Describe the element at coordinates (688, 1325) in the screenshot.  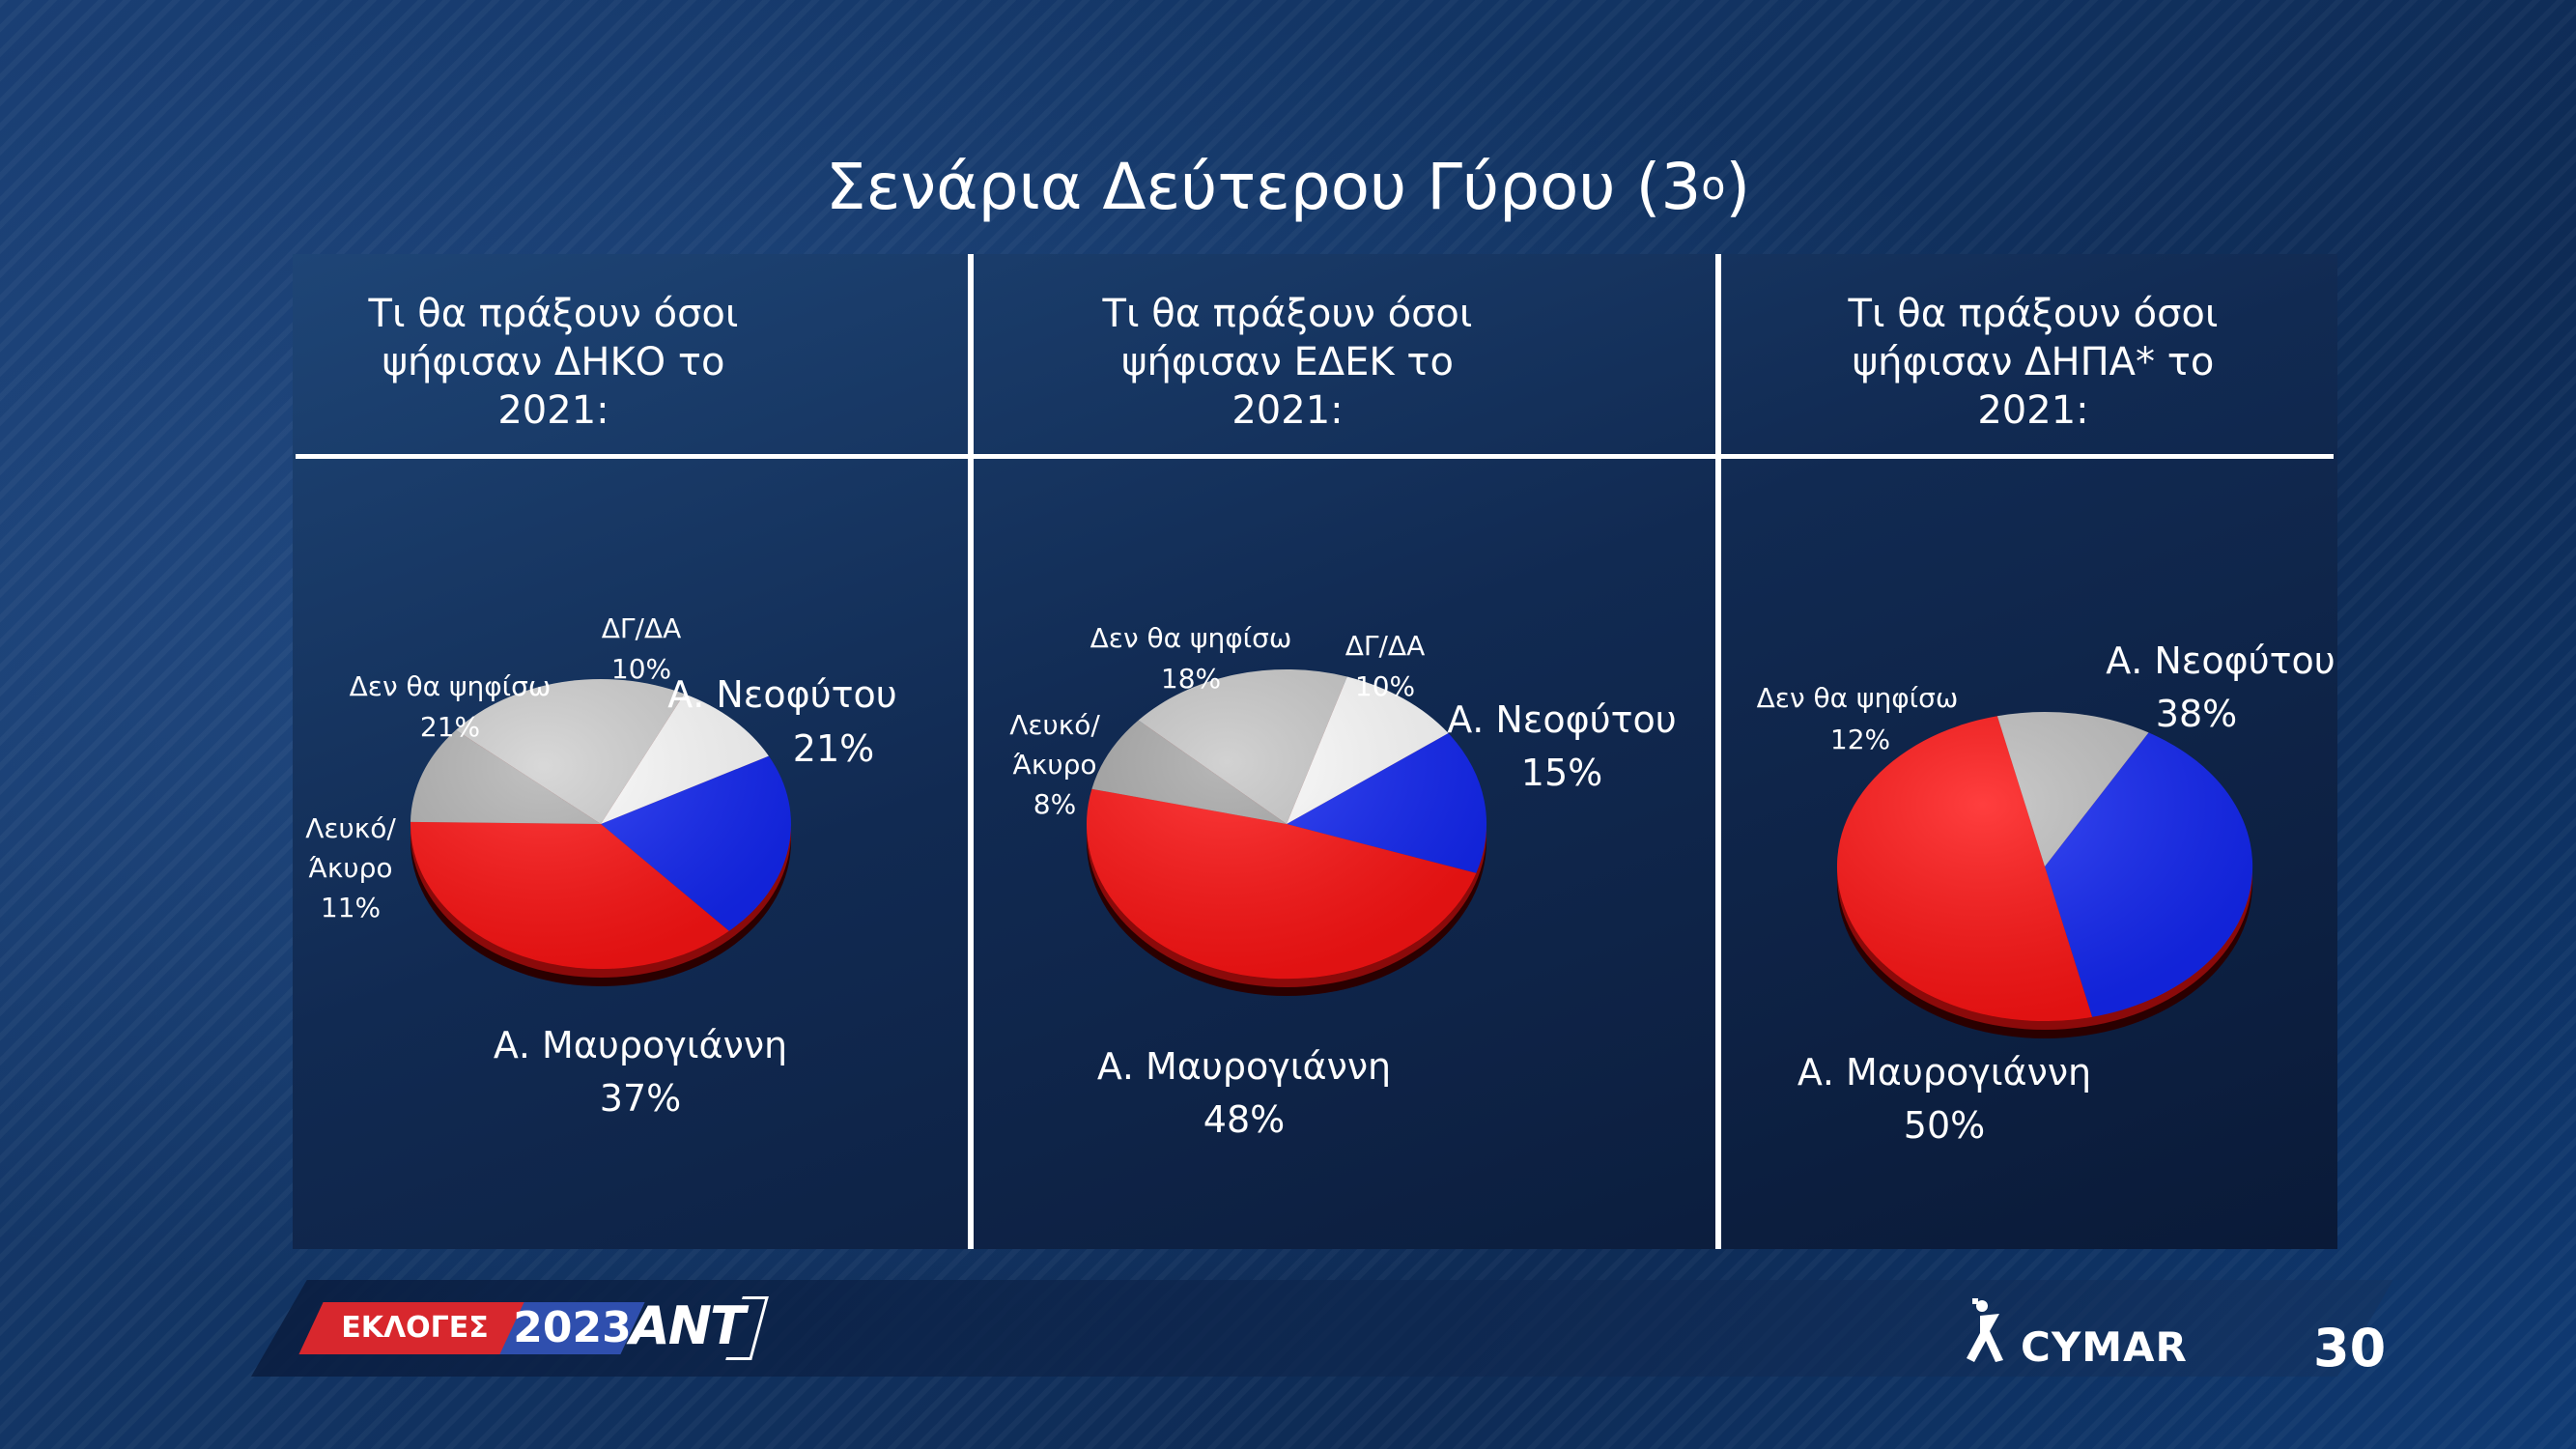
I see `channel-logo: ANT` at that location.